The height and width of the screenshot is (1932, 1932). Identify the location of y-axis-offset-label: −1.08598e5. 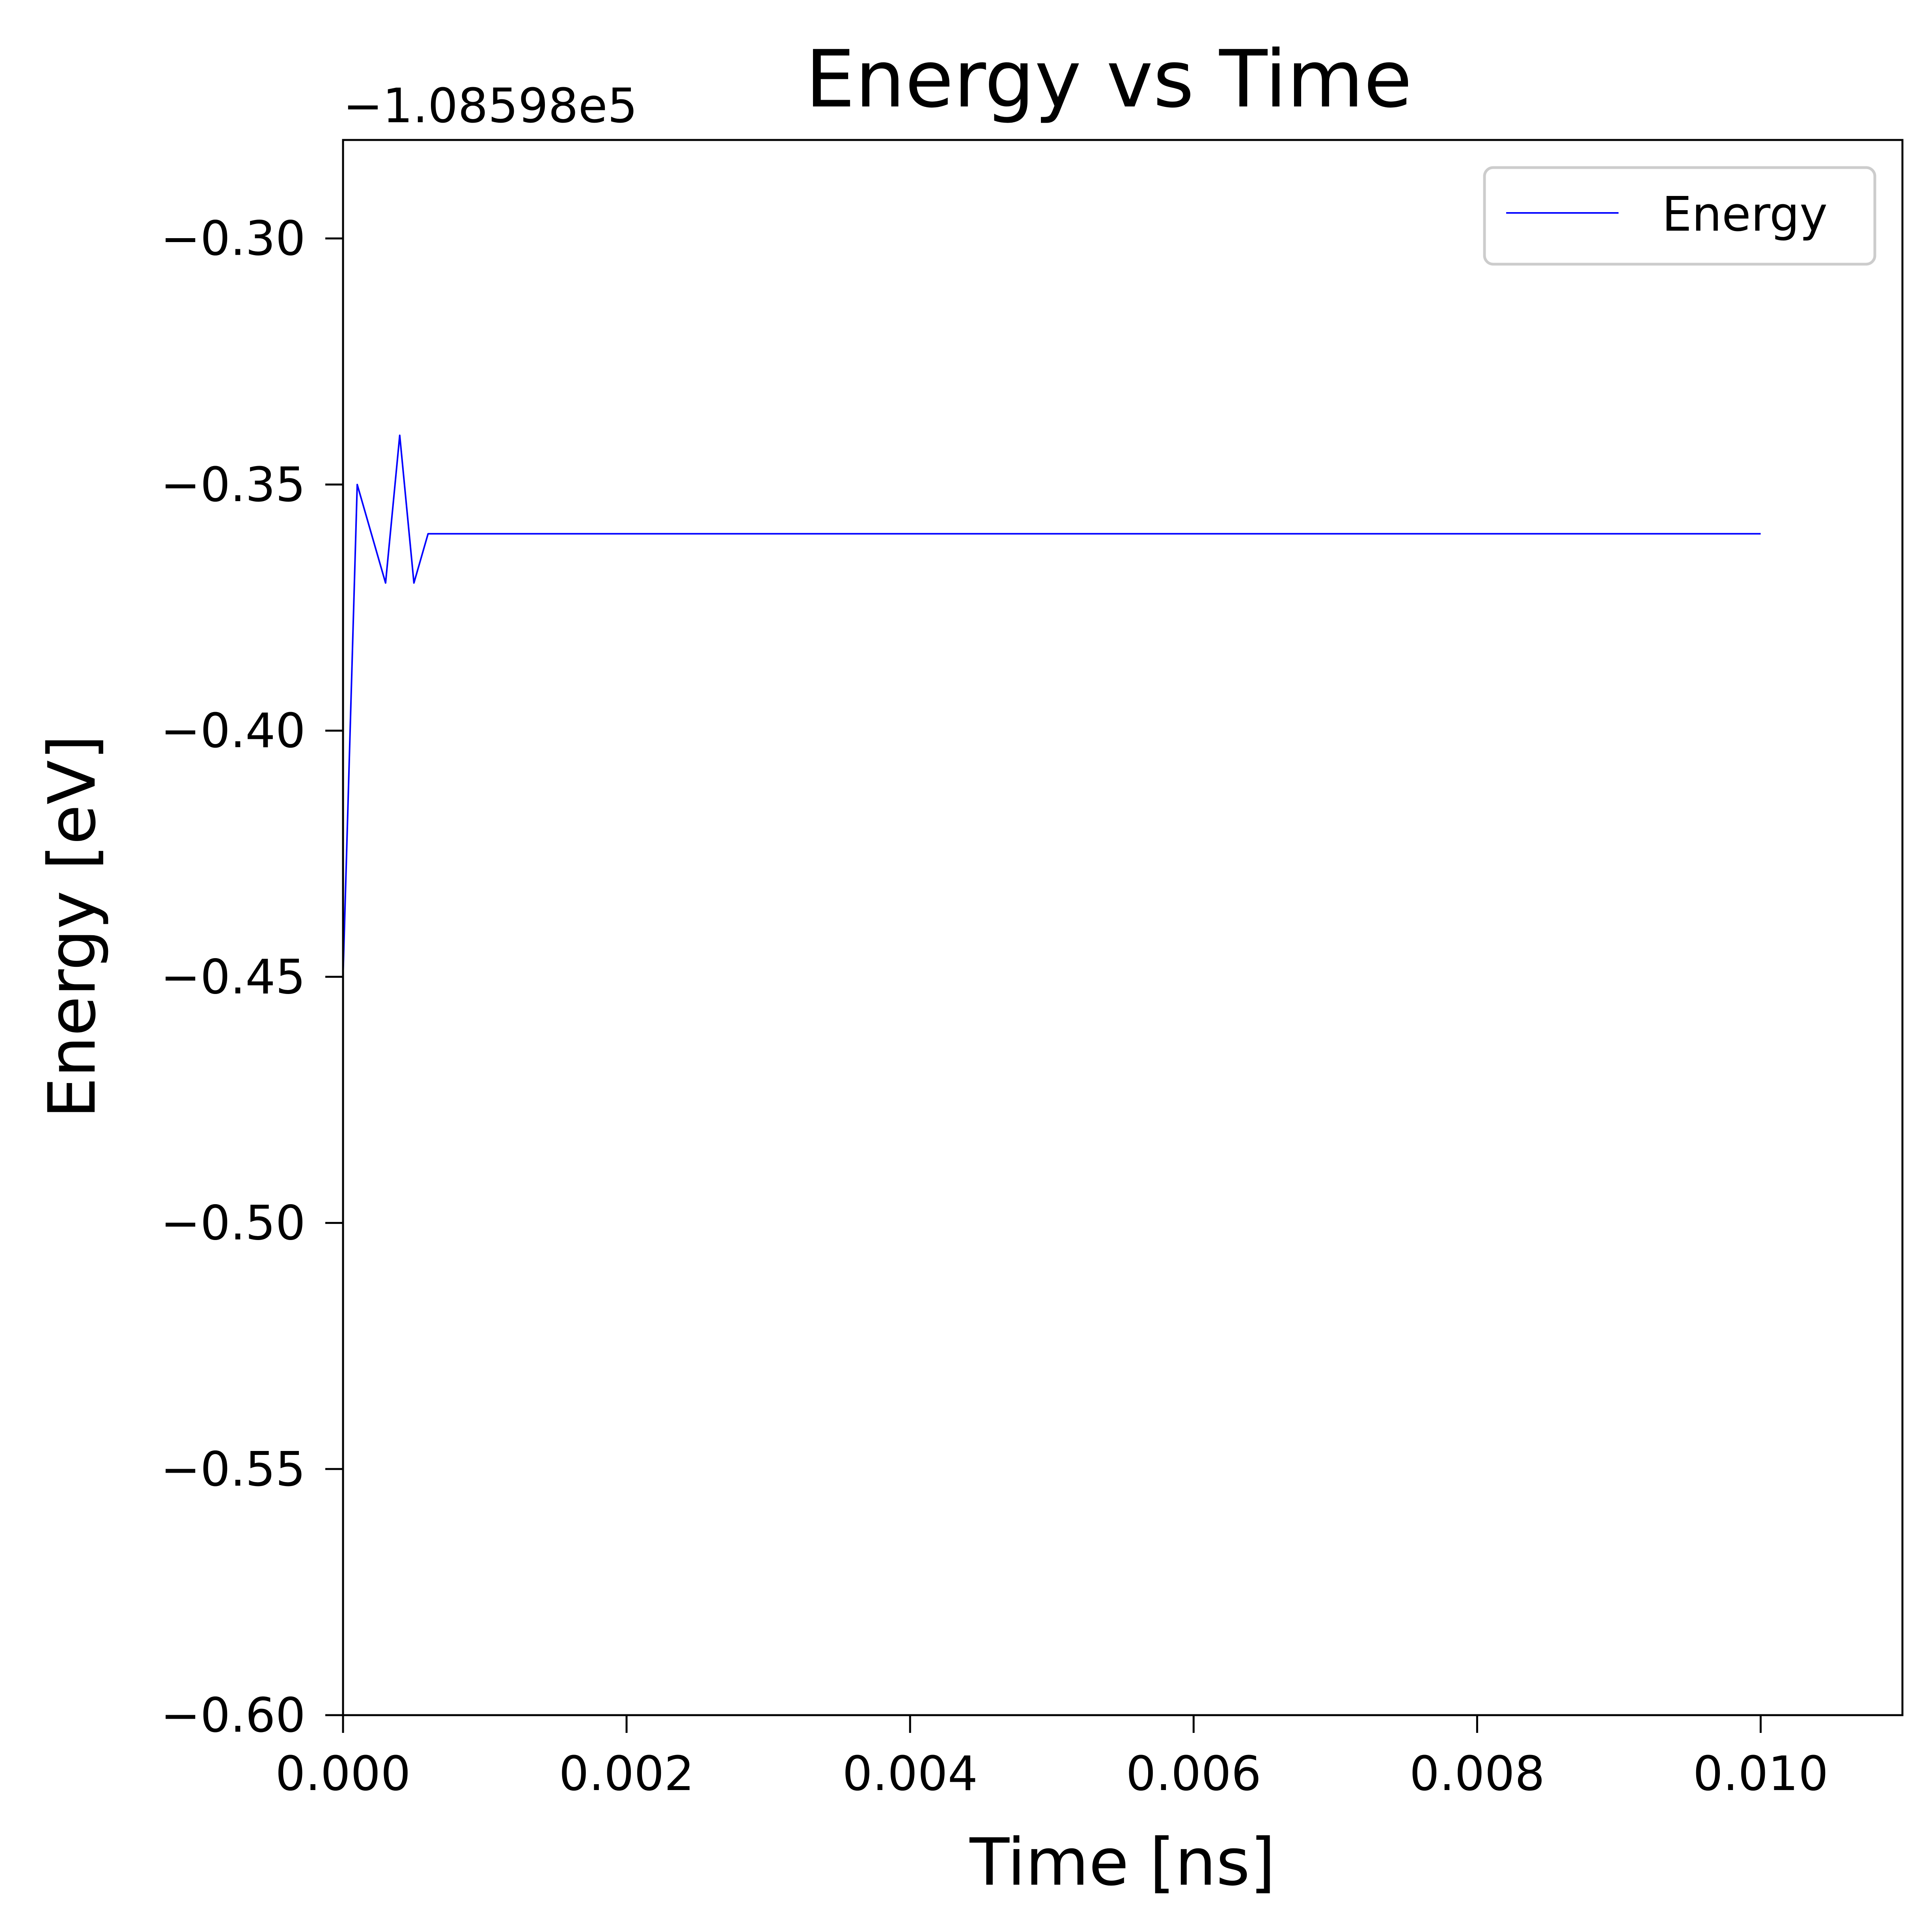
(490, 107).